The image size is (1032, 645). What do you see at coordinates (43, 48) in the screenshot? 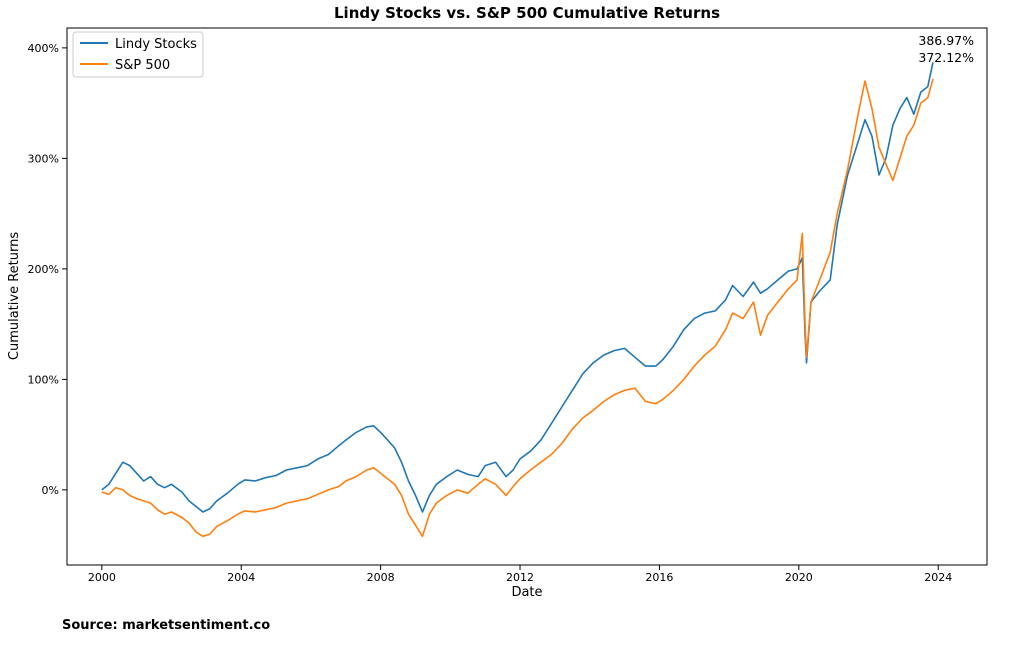
I see `y-tick-label: 400%` at bounding box center [43, 48].